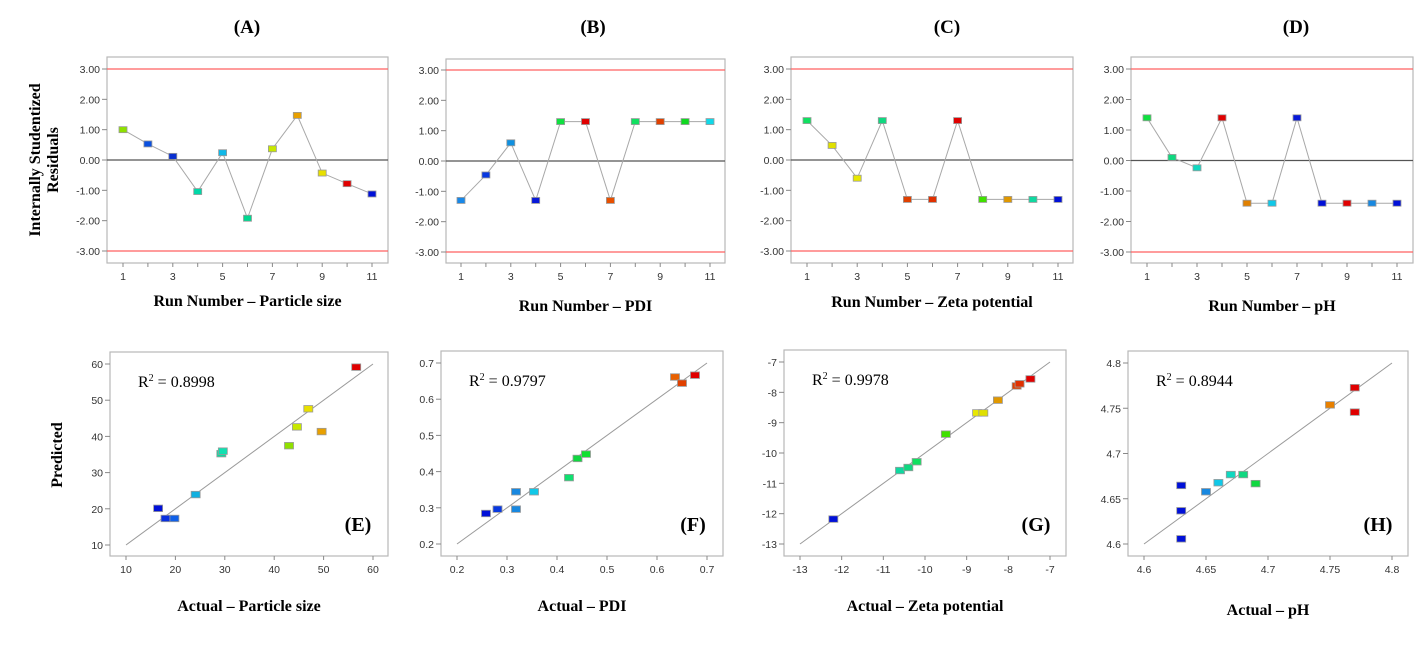 This screenshot has height=648, width=1428. Describe the element at coordinates (925, 606) in the screenshot. I see `x-axis-title: Actual – Zeta potential` at that location.